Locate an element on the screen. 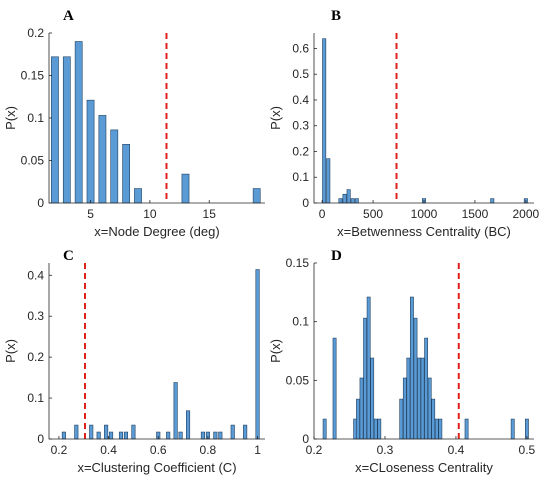 The height and width of the screenshot is (479, 550). panel-b-y-tick-label: 0 is located at coordinates (305, 203).